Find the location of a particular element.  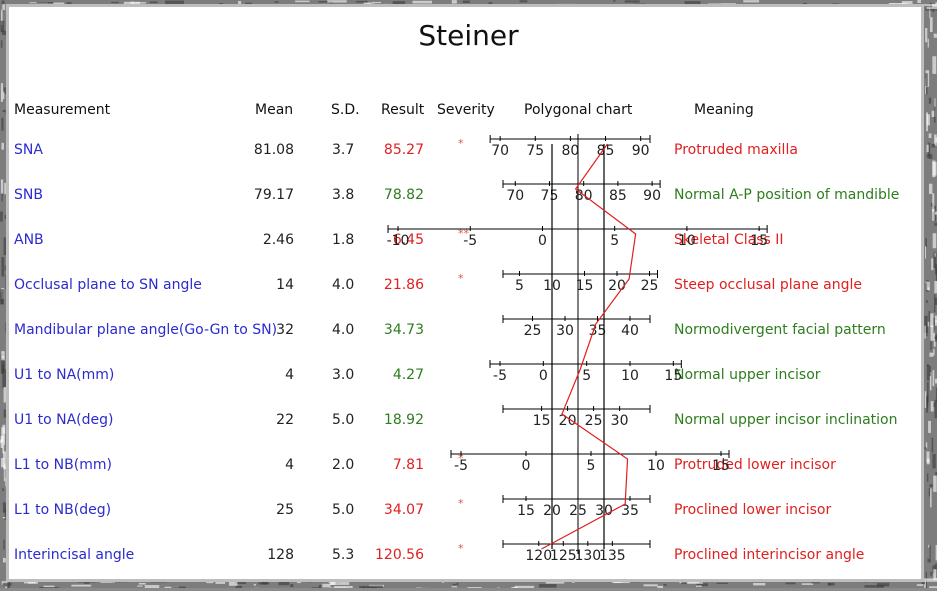

header-sd: S.D. is located at coordinates (345, 110).